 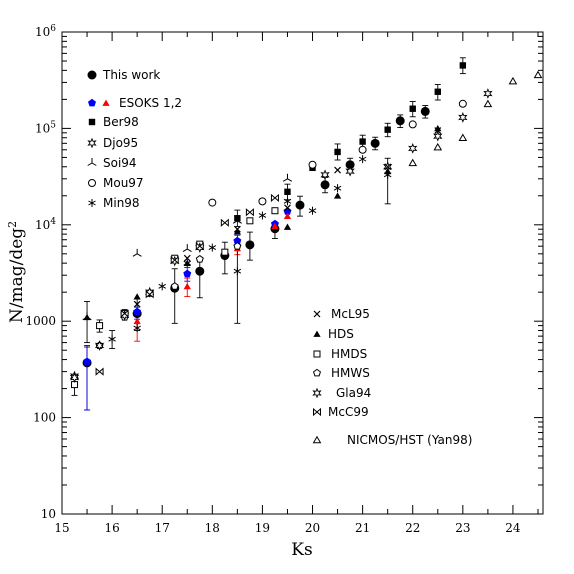 I want to click on legend-label: Soi94, so click(x=120, y=163).